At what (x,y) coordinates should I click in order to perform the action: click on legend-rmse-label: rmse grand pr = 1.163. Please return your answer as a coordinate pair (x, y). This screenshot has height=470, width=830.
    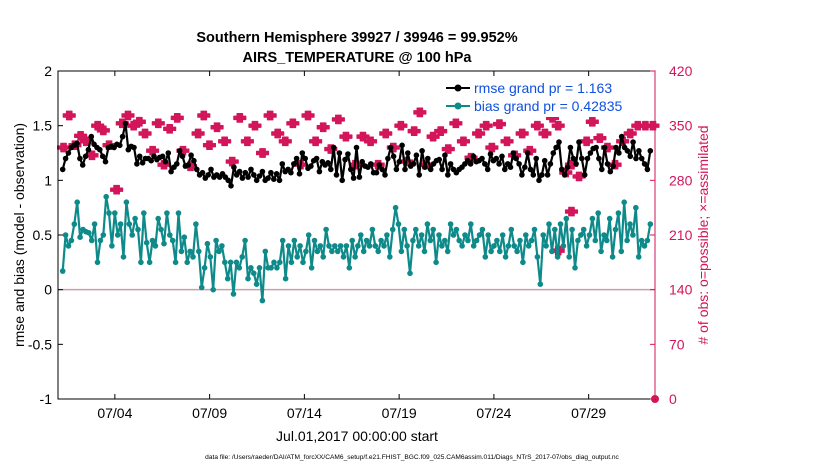
    Looking at the image, I should click on (543, 88).